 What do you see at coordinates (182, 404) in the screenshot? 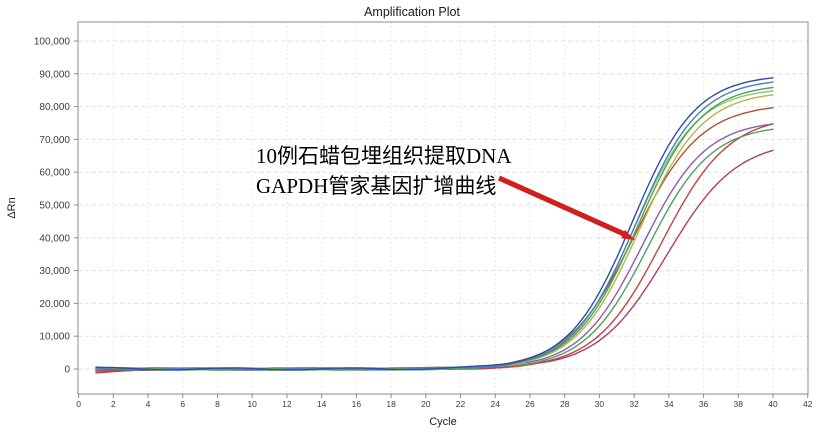
I see `x-tick-label: 6` at bounding box center [182, 404].